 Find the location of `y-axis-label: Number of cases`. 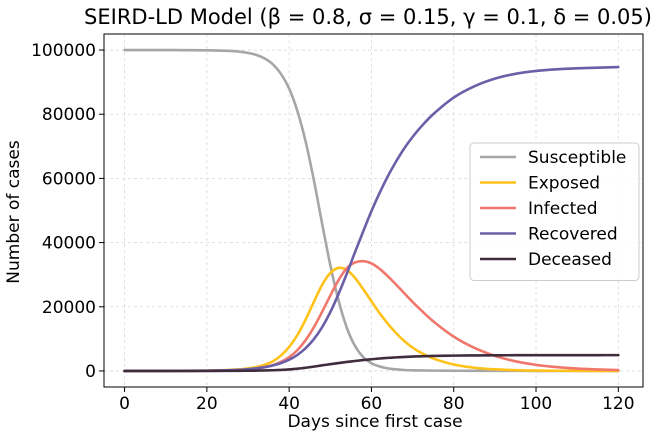

y-axis-label: Number of cases is located at coordinates (14, 212).